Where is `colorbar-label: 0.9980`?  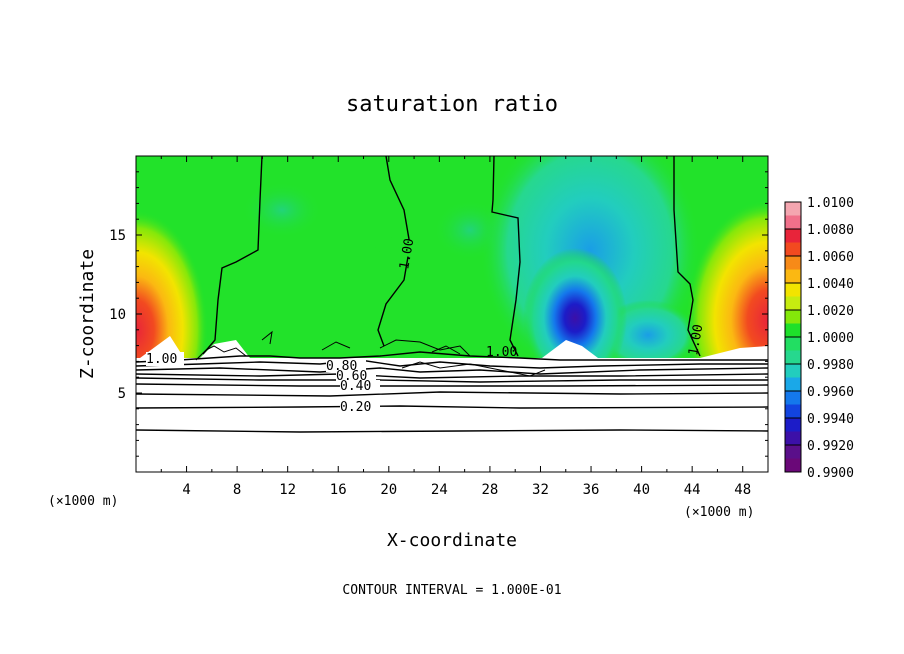 colorbar-label: 0.9980 is located at coordinates (830, 365).